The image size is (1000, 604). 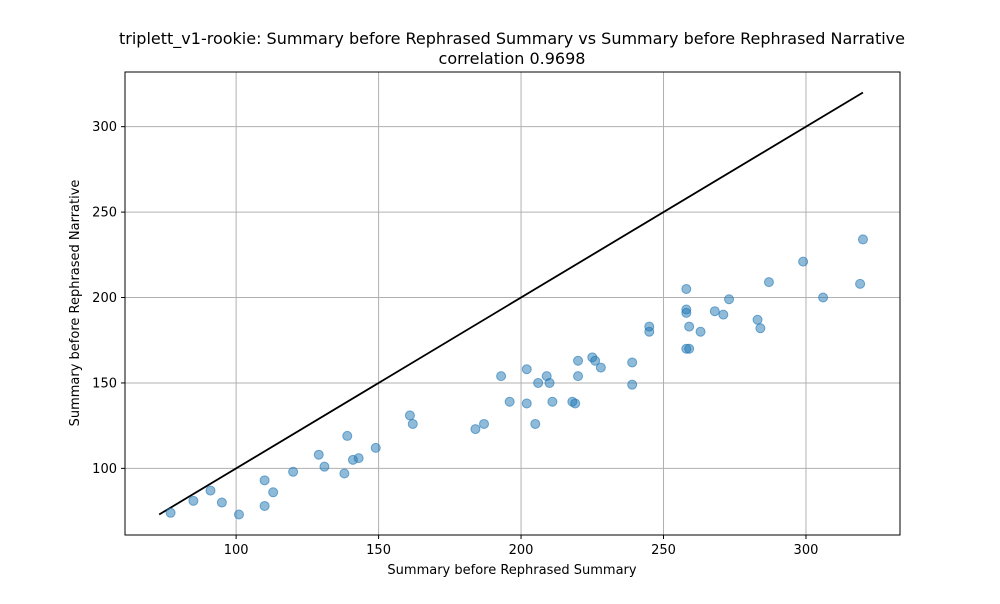 What do you see at coordinates (75, 303) in the screenshot?
I see `y-axis-label: Summary before Rephrased Narrative` at bounding box center [75, 303].